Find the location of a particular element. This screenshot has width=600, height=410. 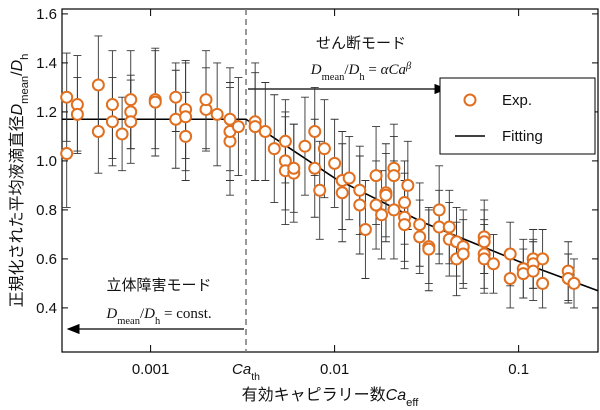

text-part: 有効キャピラリー数 is located at coordinates (314, 395).